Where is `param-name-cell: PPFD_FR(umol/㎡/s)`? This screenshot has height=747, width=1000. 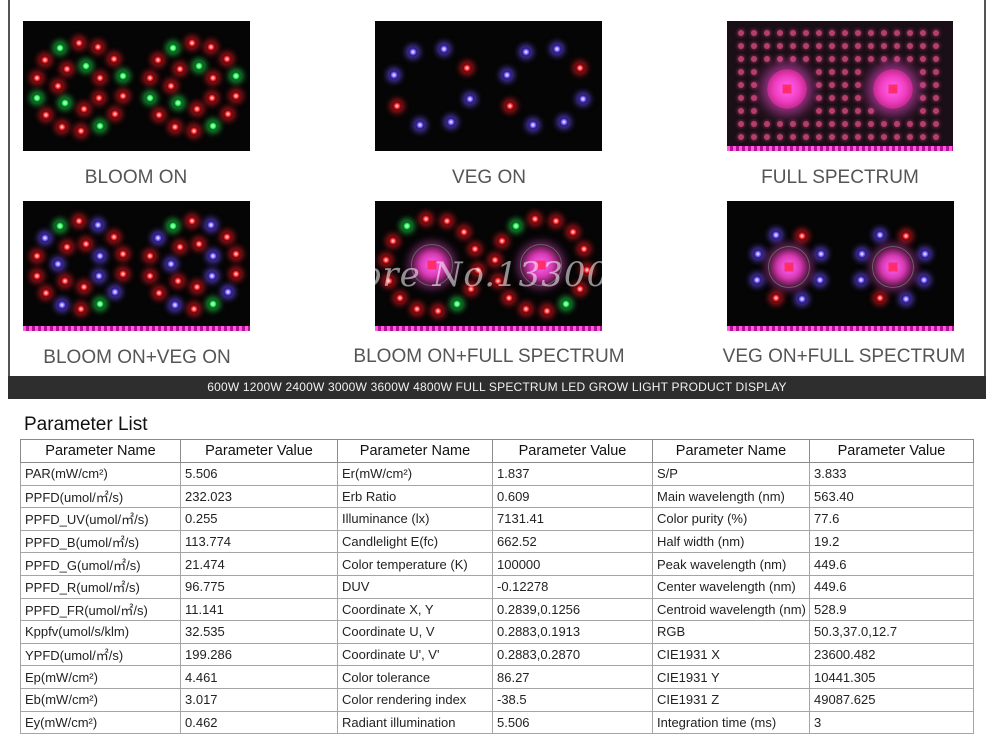
param-name-cell: PPFD_FR(umol/㎡/s) is located at coordinates (100, 609).